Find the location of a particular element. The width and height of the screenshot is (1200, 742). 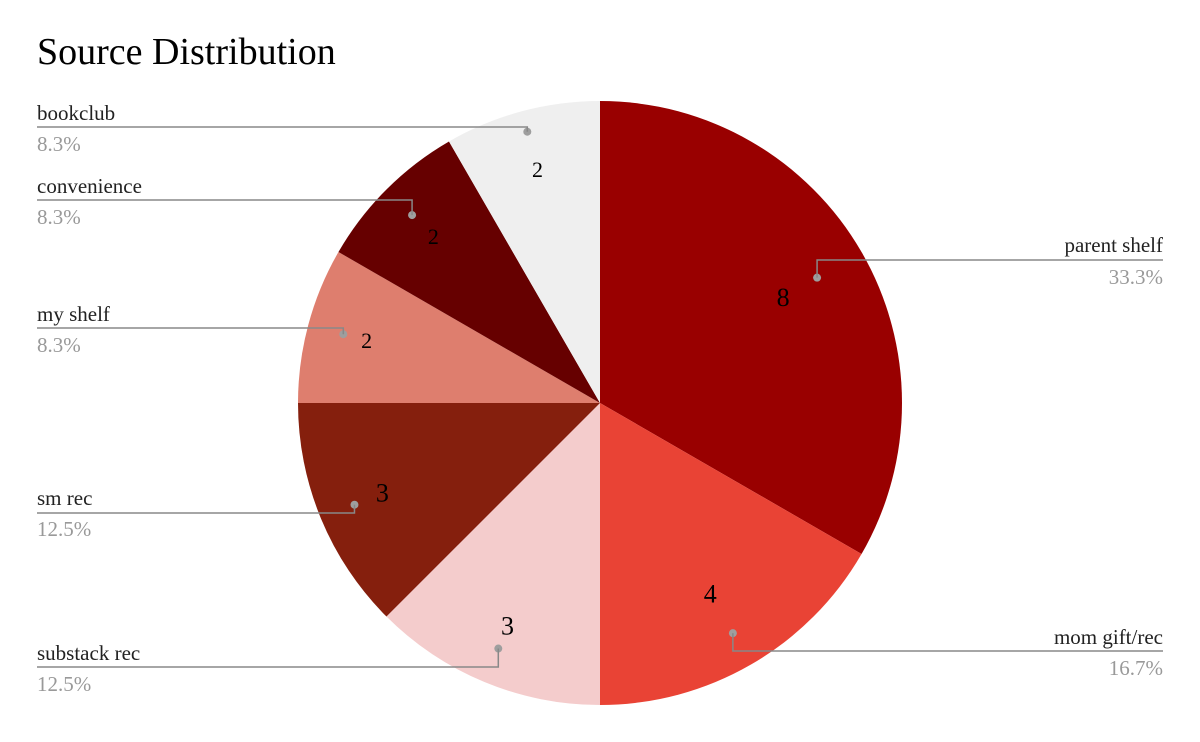

legend-label-sm-rec: sm rec is located at coordinates (64, 498).